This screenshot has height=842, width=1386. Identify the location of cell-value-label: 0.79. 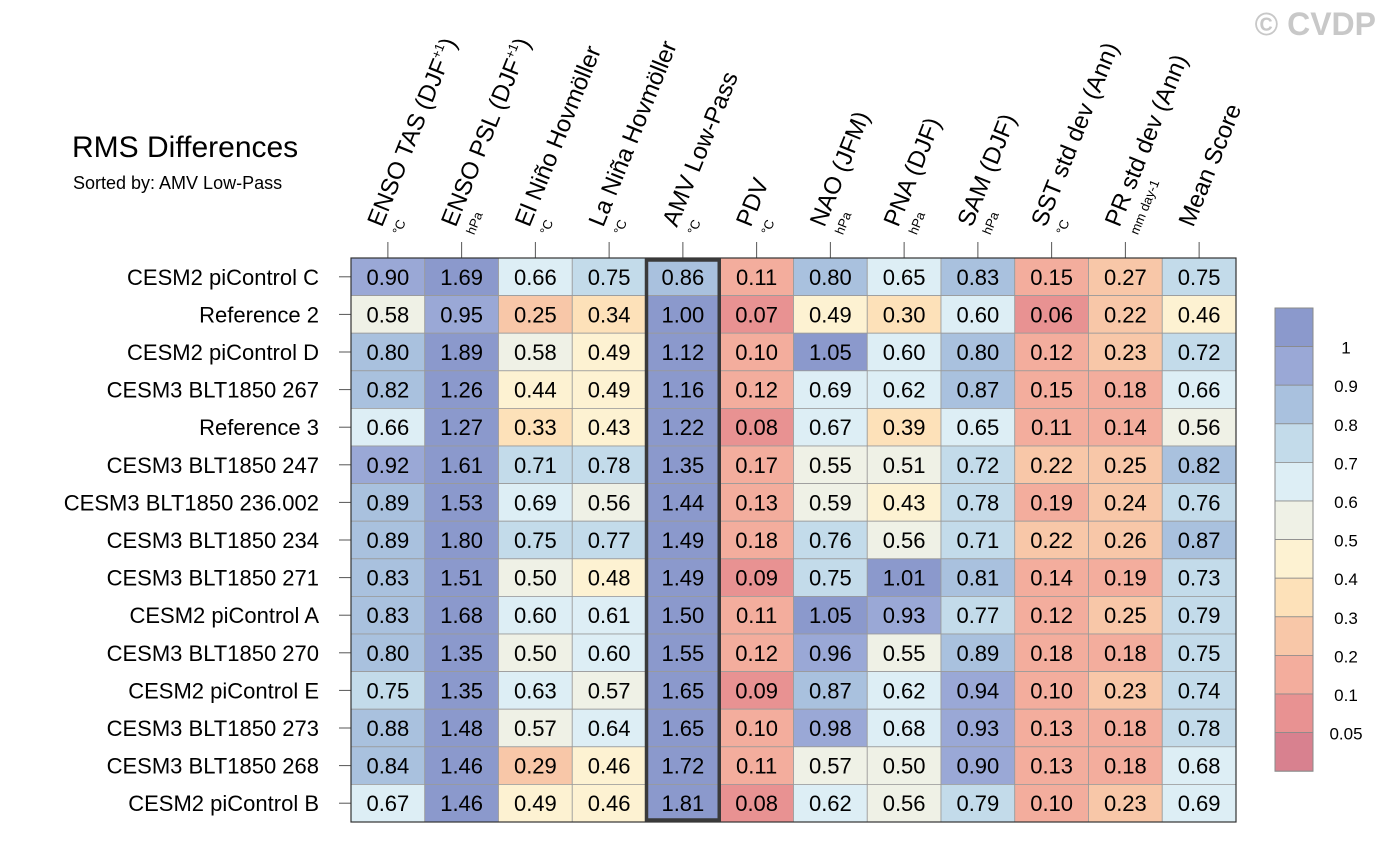
(1199, 615).